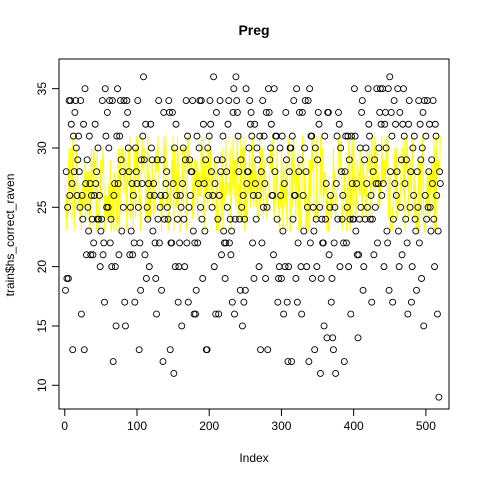 The image size is (480, 480). What do you see at coordinates (42, 148) in the screenshot?
I see `y-tick-label: 30` at bounding box center [42, 148].